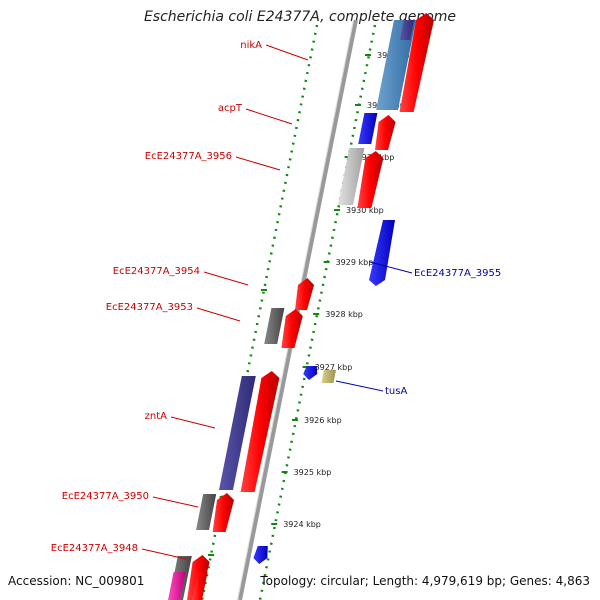 This screenshot has height=600, width=600. Describe the element at coordinates (206, 512) in the screenshot. I see `gene-block-ecE3950` at that location.